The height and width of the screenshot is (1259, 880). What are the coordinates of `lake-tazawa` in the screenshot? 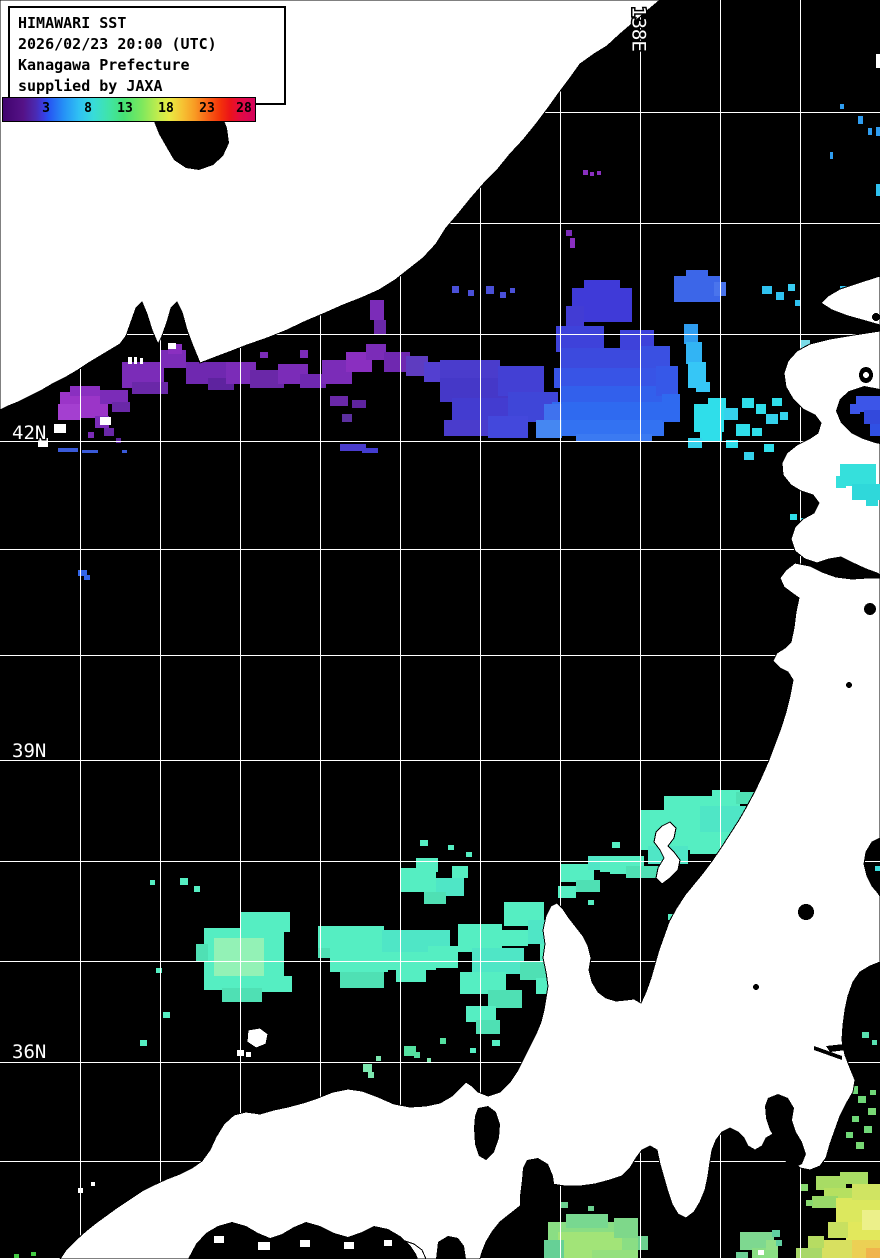 It's located at (849, 685).